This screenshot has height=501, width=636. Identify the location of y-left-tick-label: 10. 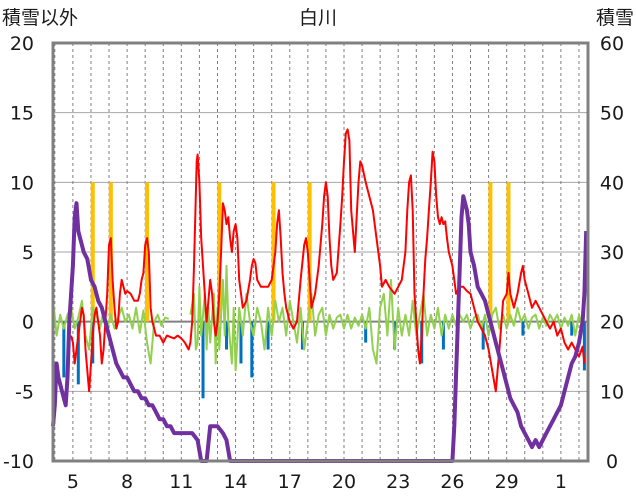
(22, 183).